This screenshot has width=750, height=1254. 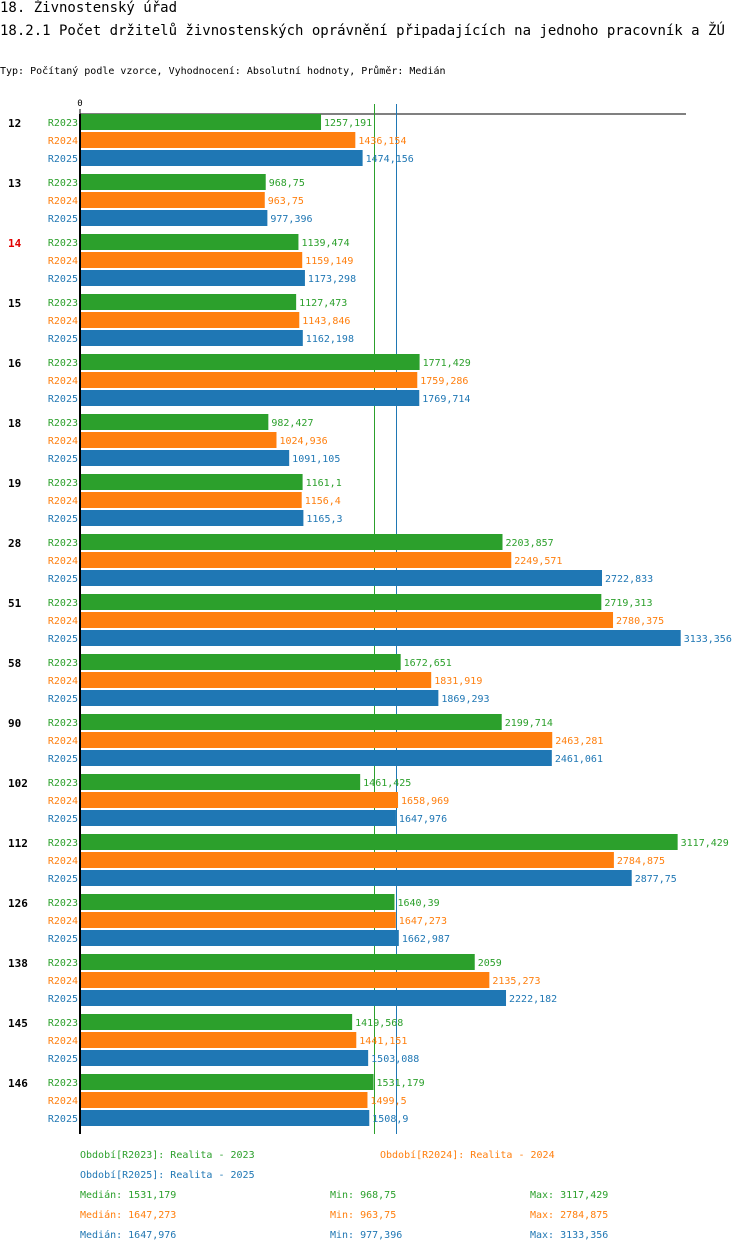 I want to click on data-label: 3117,429, so click(x=705, y=843).